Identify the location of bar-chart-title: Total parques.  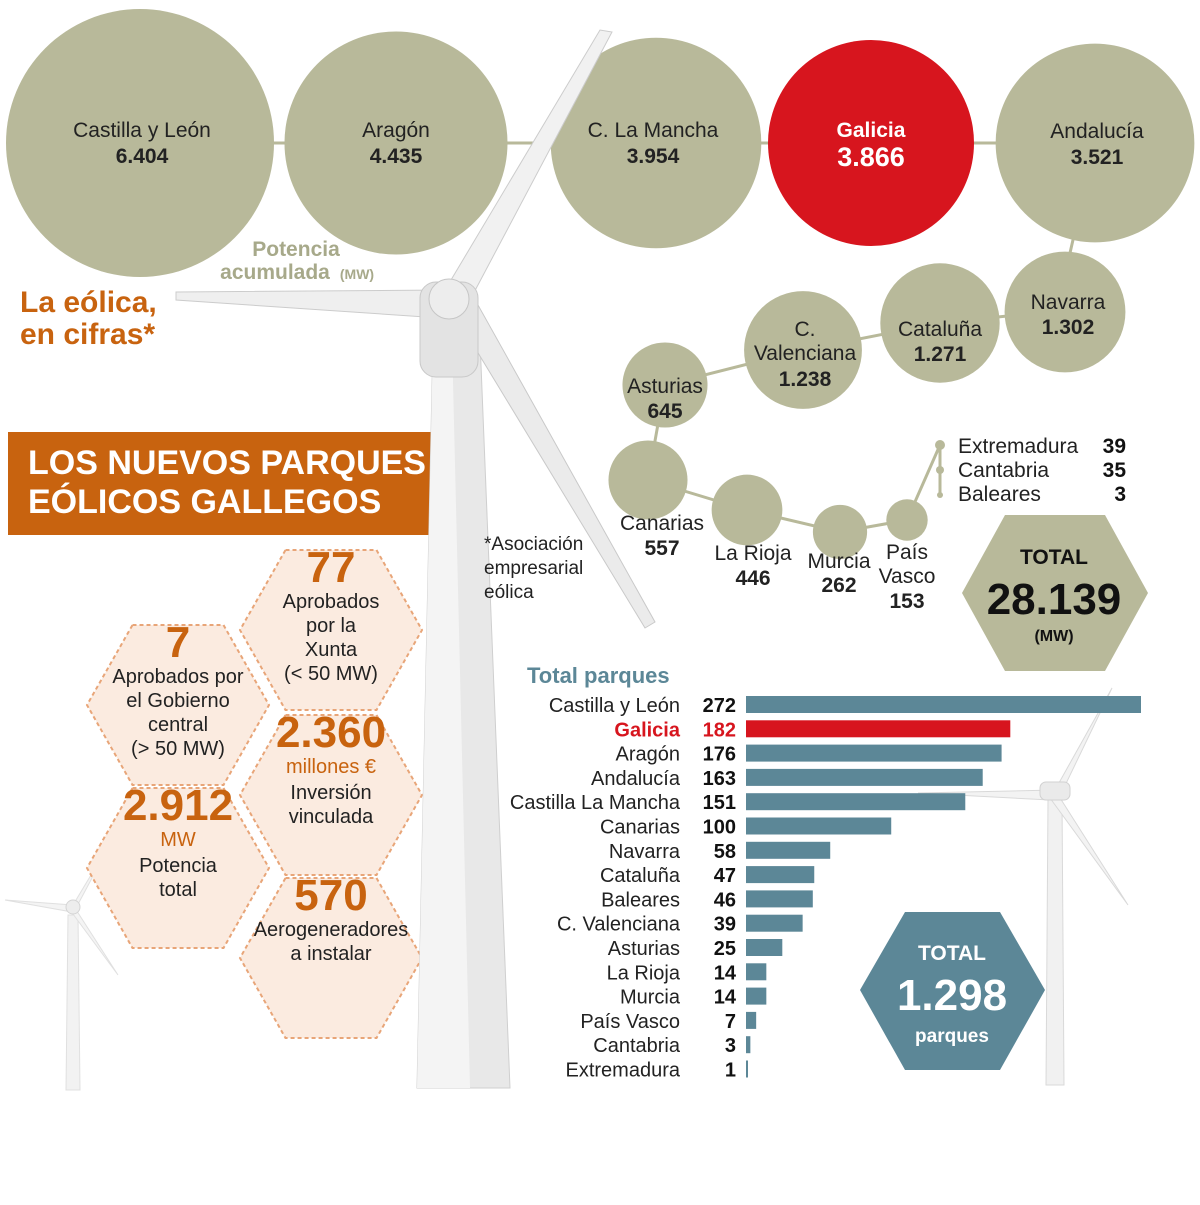
(598, 675).